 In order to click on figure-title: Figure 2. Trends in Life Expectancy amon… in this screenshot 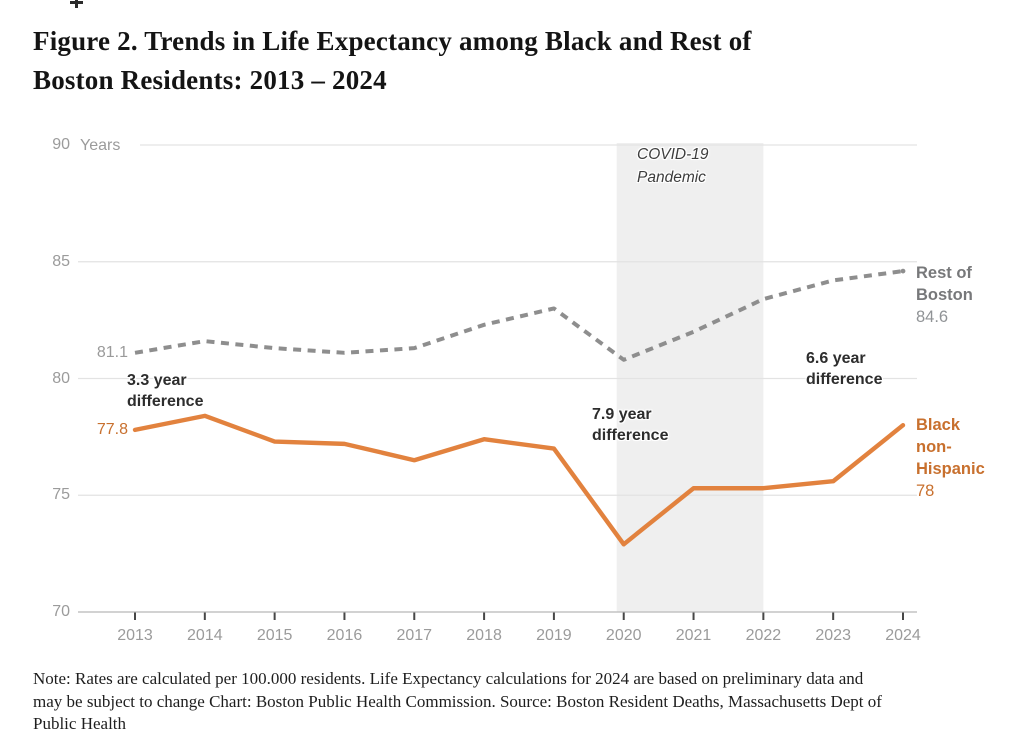, I will do `click(392, 60)`.